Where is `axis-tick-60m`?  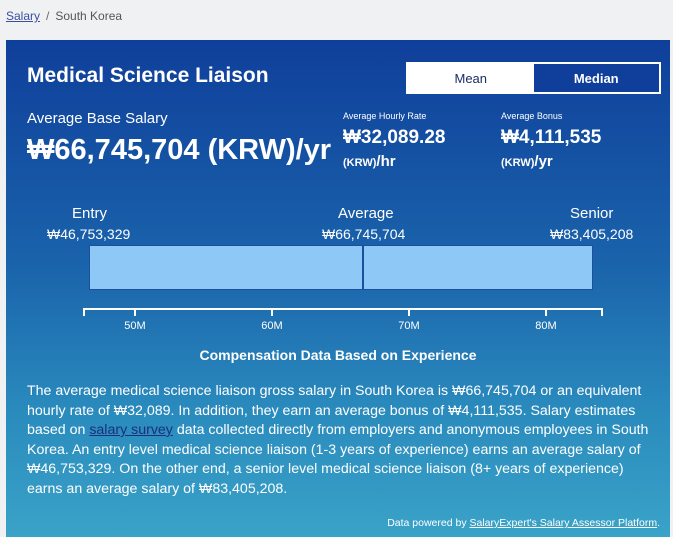 axis-tick-60m is located at coordinates (272, 312).